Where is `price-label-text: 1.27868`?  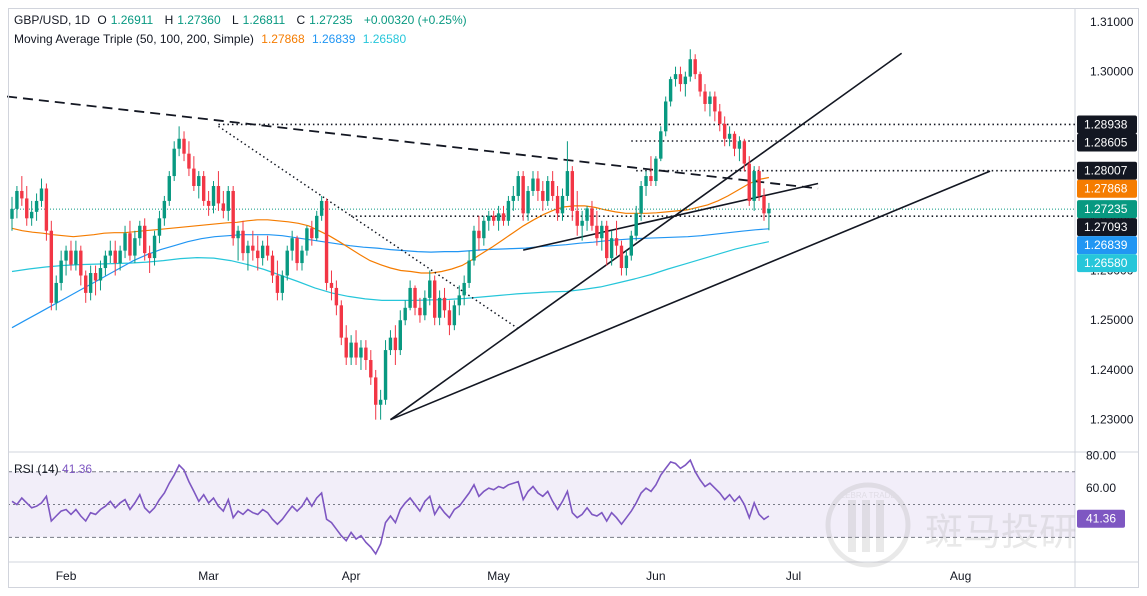 price-label-text: 1.27868 is located at coordinates (1106, 189).